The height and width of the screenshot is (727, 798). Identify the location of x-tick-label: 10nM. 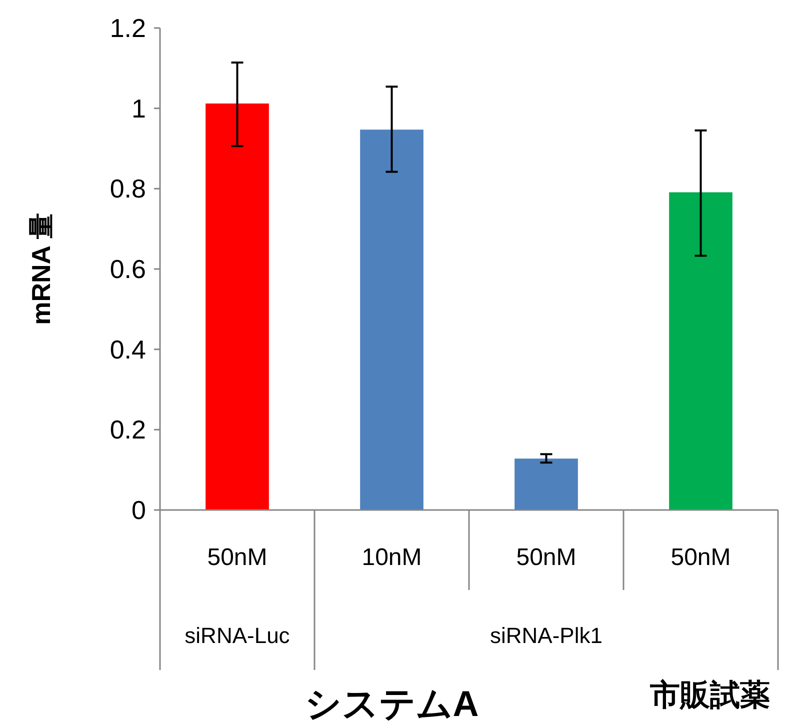
(392, 557).